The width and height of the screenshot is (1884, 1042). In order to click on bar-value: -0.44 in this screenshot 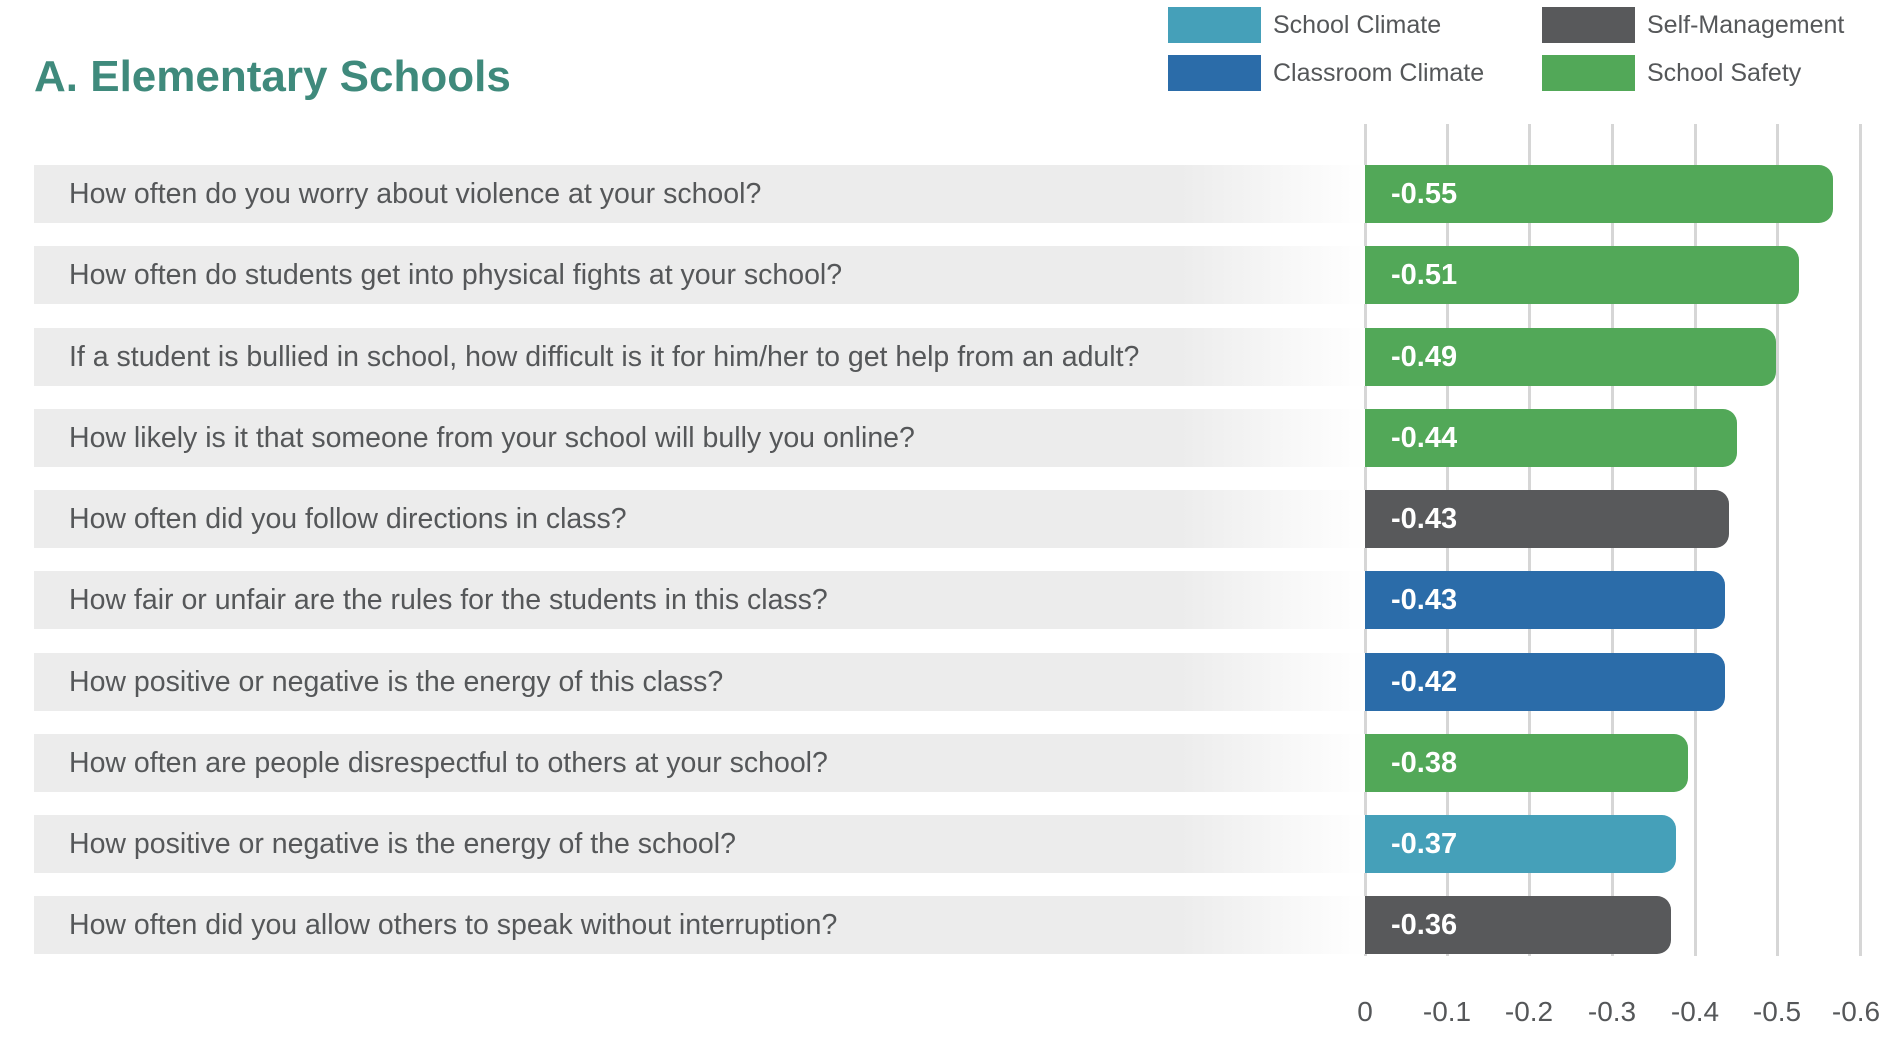, I will do `click(1424, 438)`.